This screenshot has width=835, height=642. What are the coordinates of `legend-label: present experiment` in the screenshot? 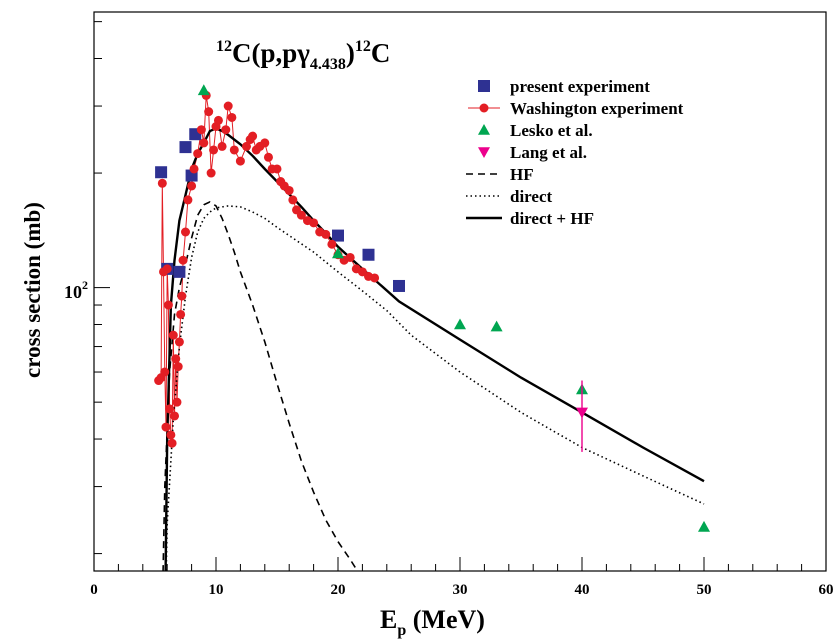 It's located at (580, 86).